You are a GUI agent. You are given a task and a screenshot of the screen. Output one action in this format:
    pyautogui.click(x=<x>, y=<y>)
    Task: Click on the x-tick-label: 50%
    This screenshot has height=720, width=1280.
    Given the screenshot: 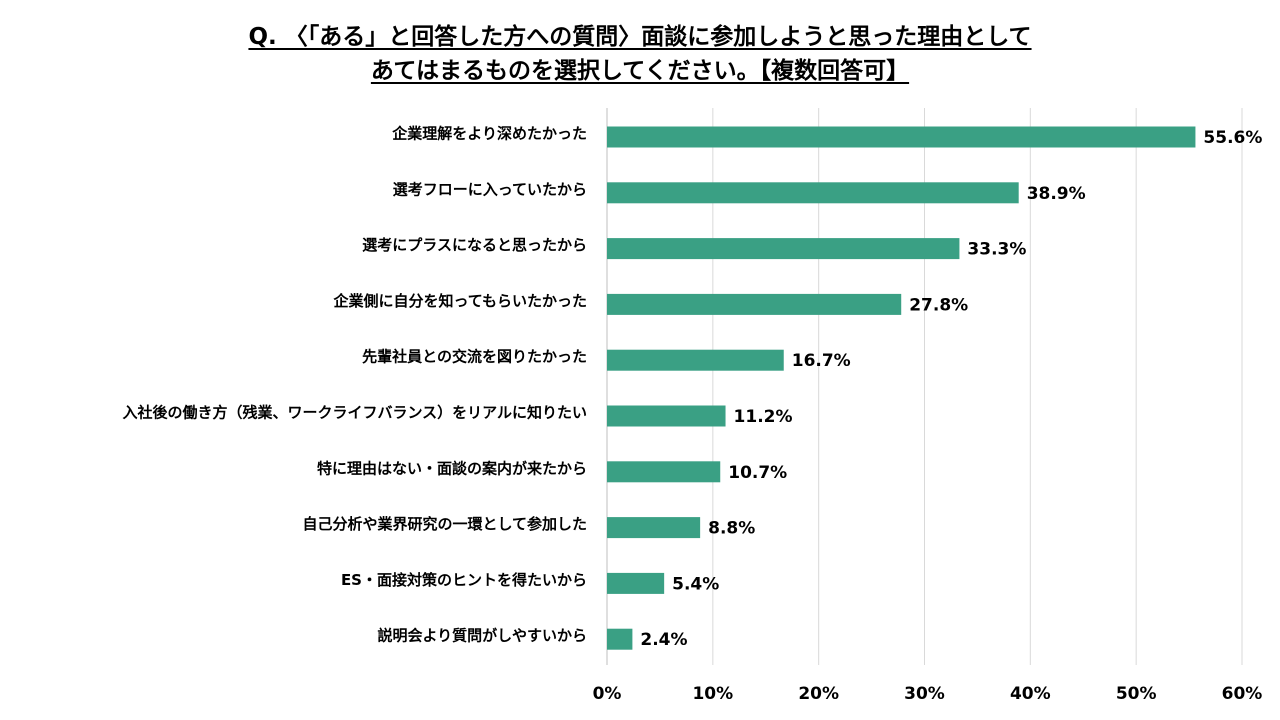 What is the action you would take?
    pyautogui.click(x=1136, y=694)
    